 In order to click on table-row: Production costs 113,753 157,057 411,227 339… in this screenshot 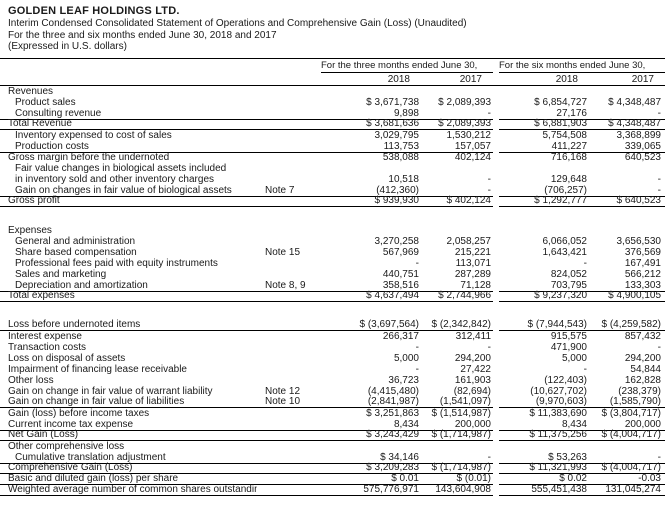, I will do `click(332, 146)`.